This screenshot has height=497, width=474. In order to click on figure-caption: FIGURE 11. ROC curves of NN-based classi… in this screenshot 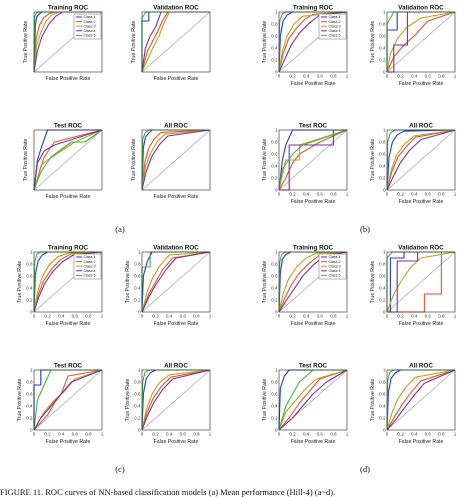, I will do `click(167, 492)`.